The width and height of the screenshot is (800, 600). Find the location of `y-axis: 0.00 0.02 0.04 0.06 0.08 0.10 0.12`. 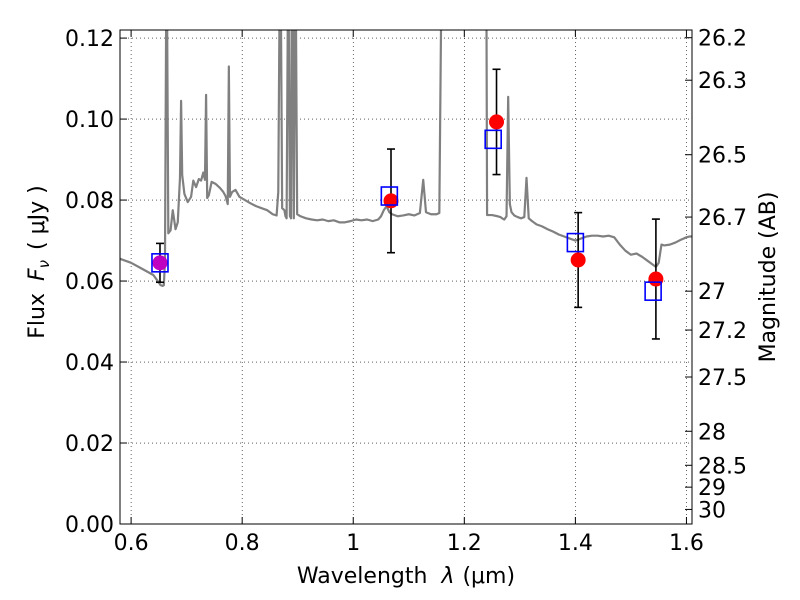

y-axis: 0.00 0.02 0.04 0.06 0.08 0.10 0.12 is located at coordinates (96, 282).